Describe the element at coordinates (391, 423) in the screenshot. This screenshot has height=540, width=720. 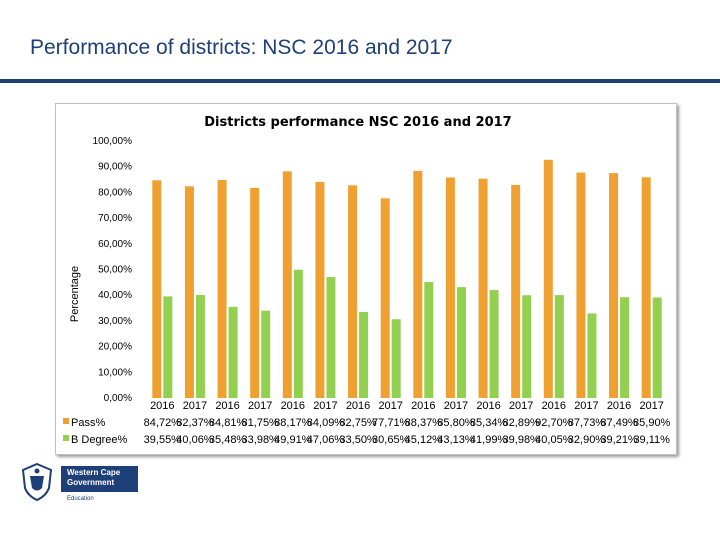
I see `data-value-label: 77,71%` at that location.